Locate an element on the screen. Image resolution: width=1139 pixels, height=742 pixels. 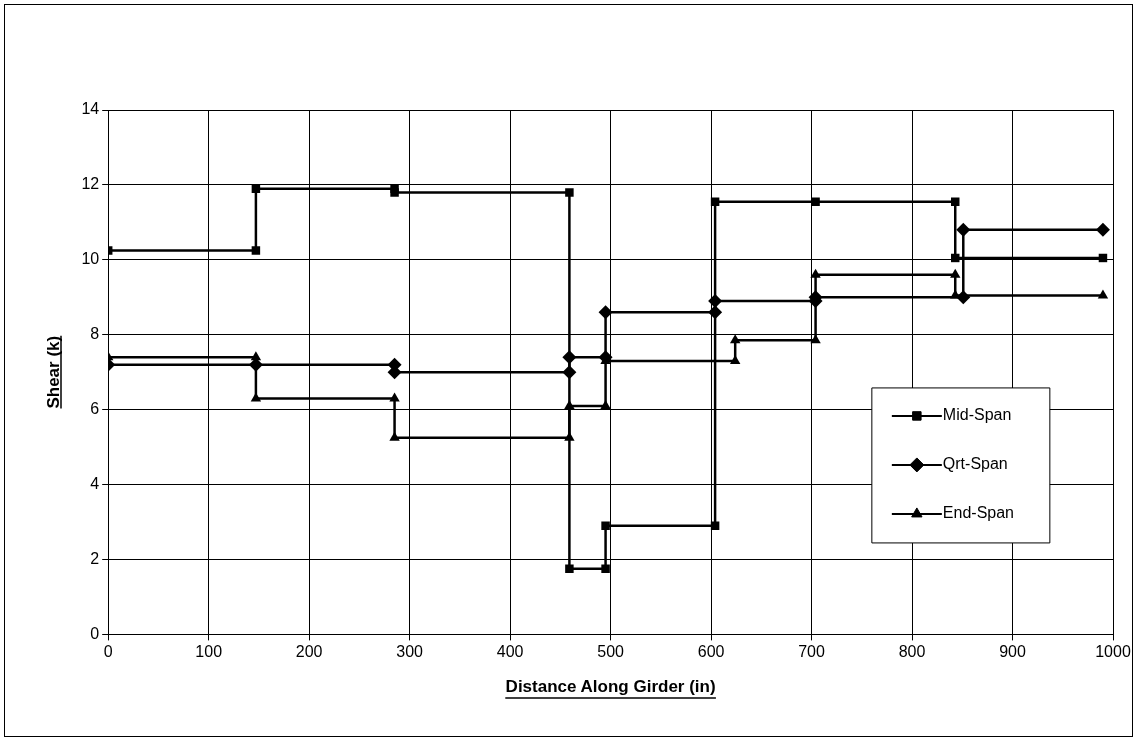
x-tick-label: 800 is located at coordinates (912, 652).